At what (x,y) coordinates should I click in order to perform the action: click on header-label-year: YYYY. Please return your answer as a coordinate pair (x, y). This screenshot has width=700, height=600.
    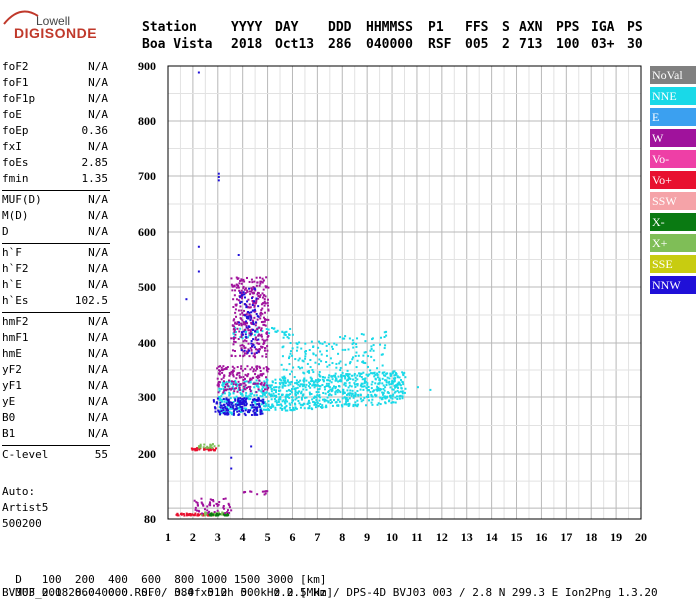
    Looking at the image, I should click on (247, 27).